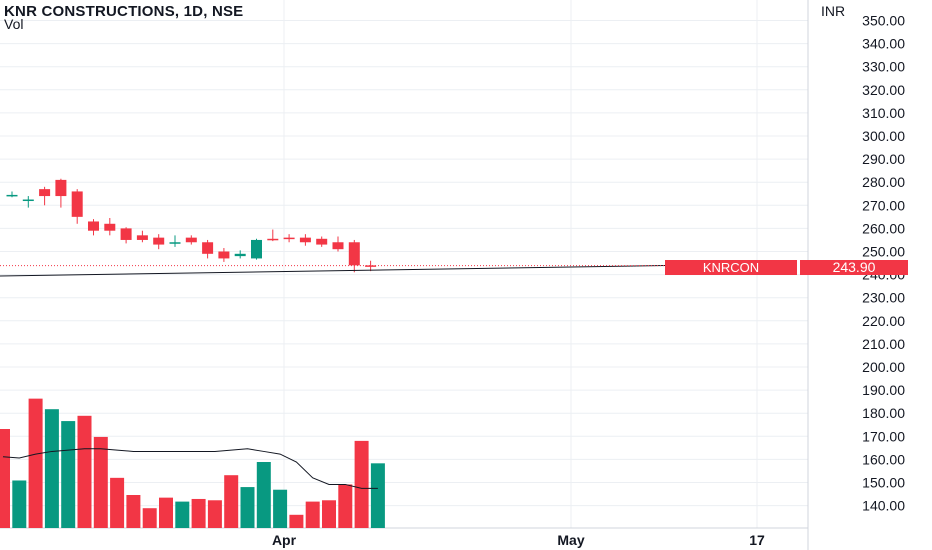  I want to click on chart-title: KNR CONSTRUCTIONS, 1D, NSE, so click(124, 11).